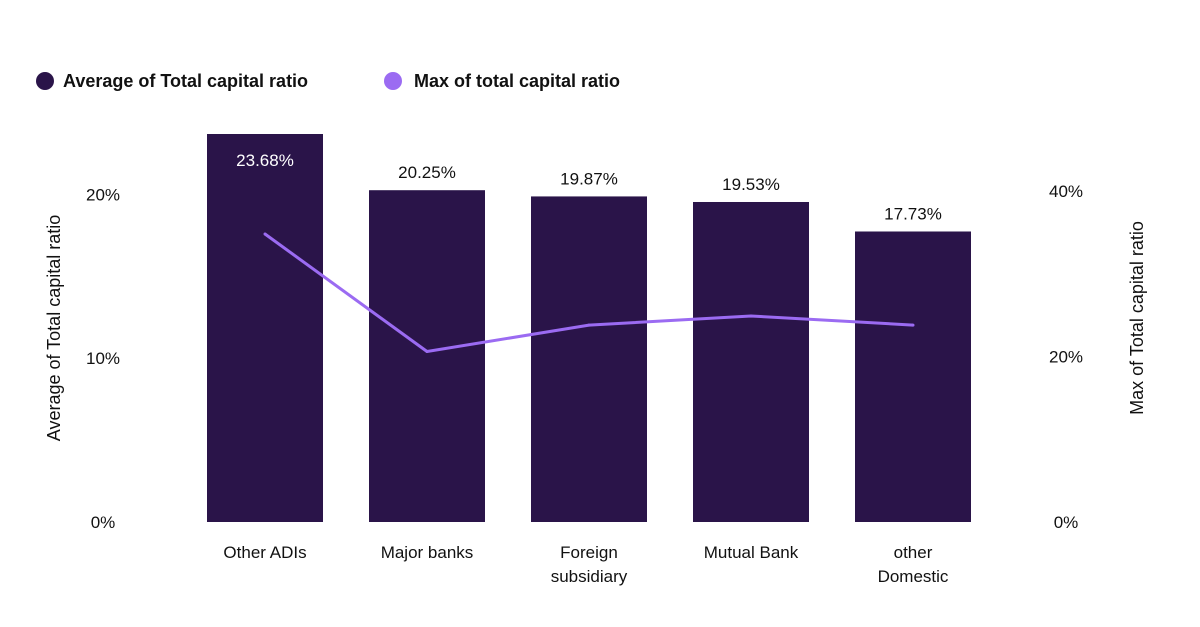 The height and width of the screenshot is (627, 1200). What do you see at coordinates (103, 194) in the screenshot?
I see `left-tick-label-2: 20%` at bounding box center [103, 194].